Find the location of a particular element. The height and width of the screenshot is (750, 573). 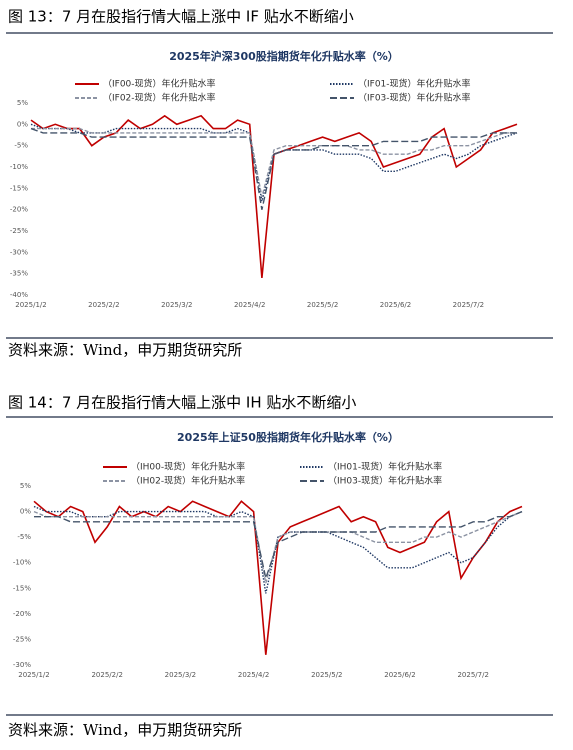

legend-label: （IH00-现货）年化升贴水率 is located at coordinates (188, 467).